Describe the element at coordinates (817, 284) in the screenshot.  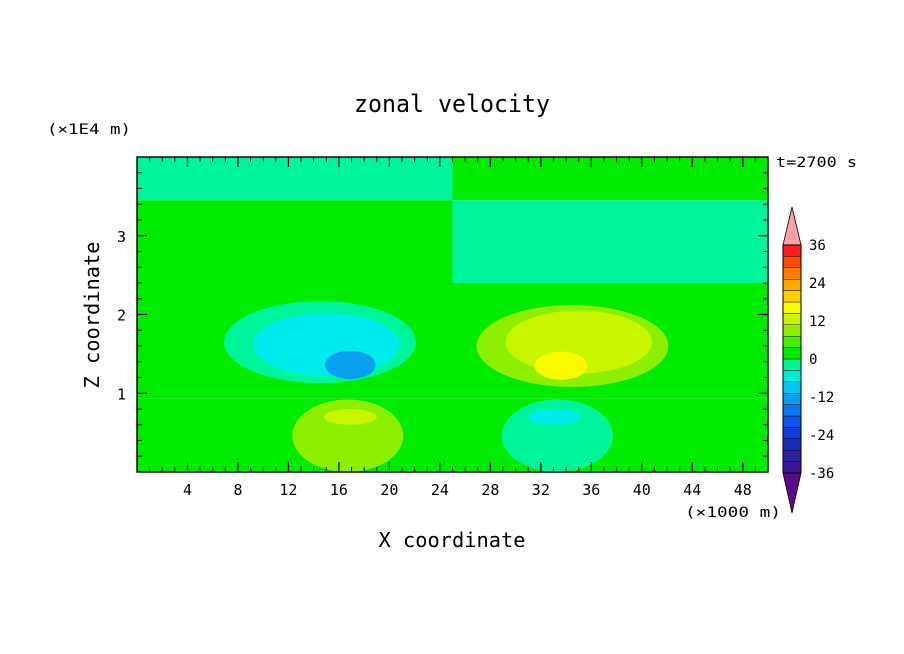
I see `colorbar-tick-label: 24` at that location.